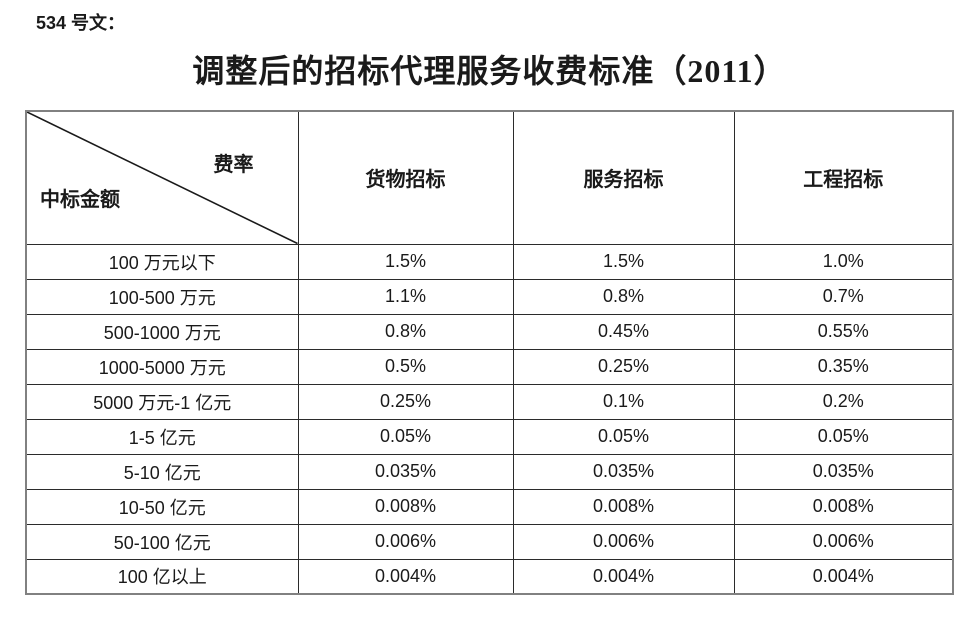 Image resolution: width=979 pixels, height=629 pixels. What do you see at coordinates (405, 177) in the screenshot?
I see `column-header-goods-bidding: 货物招标` at bounding box center [405, 177].